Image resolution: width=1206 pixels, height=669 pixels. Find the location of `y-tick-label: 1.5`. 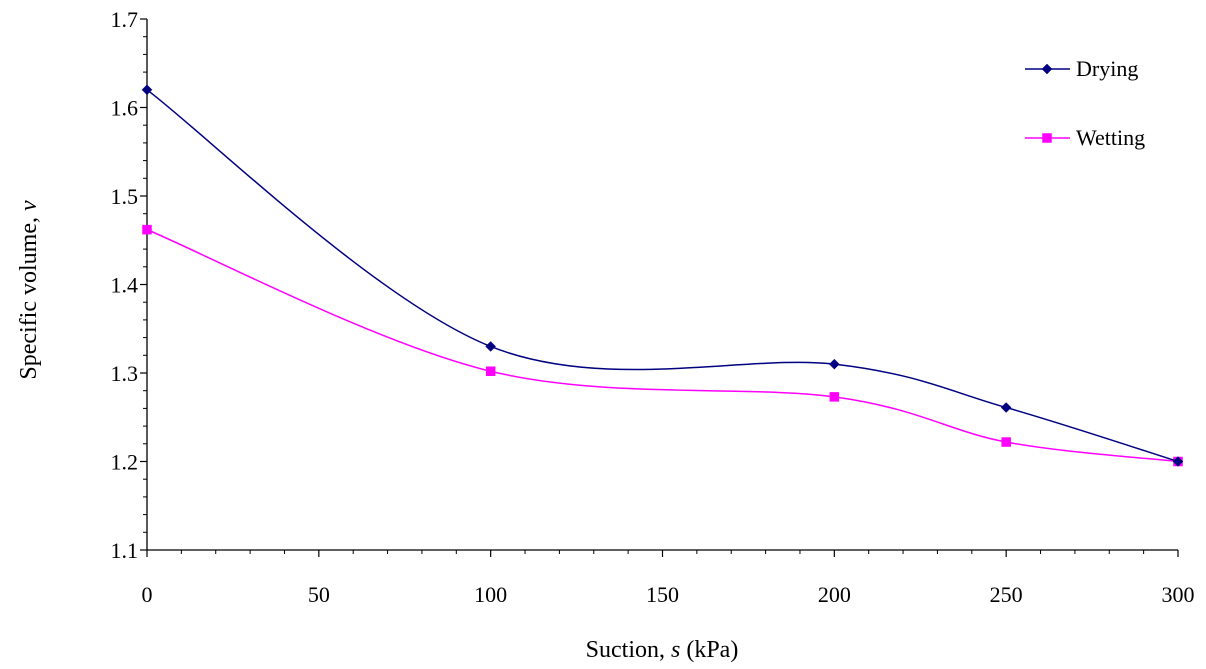

y-tick-label: 1.5 is located at coordinates (125, 196).